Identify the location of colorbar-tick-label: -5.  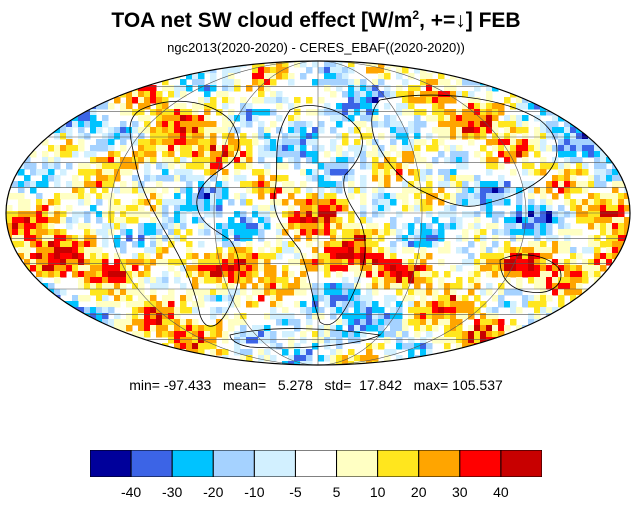
(295, 492).